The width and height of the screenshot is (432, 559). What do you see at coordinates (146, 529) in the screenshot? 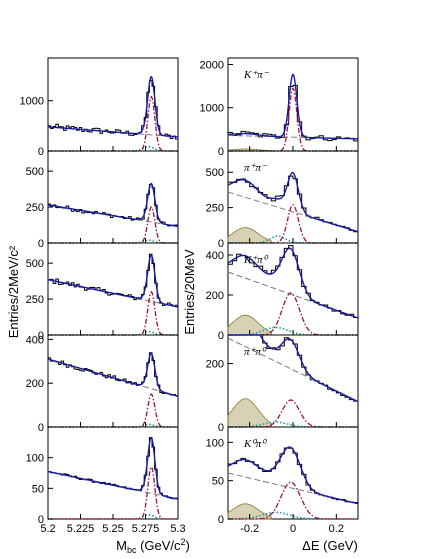
I see `x-tick-label: 5.275` at bounding box center [146, 529].